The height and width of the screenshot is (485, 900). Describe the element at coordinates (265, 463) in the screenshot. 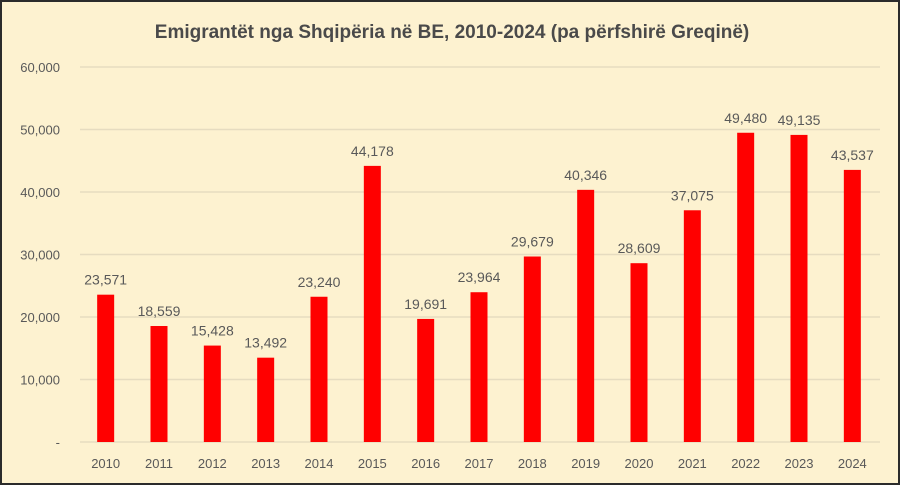

I see `x-tick-label: 2013` at that location.